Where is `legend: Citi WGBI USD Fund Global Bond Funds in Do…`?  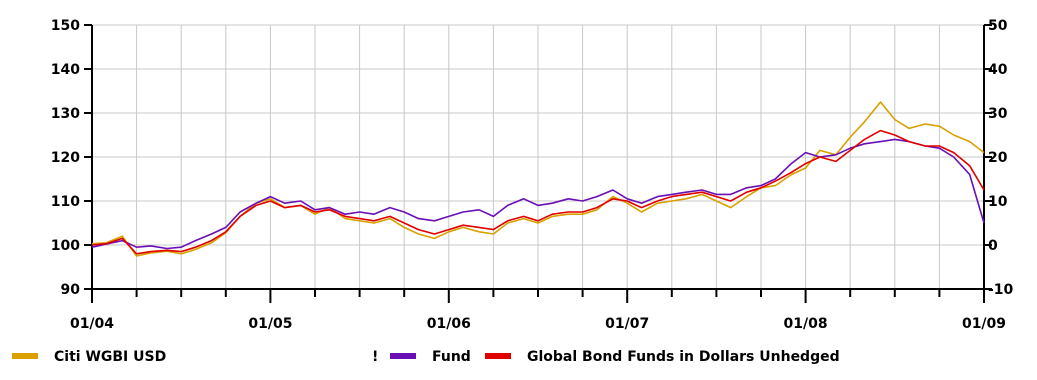
legend: Citi WGBI USD Fund Global Bond Funds in Do… is located at coordinates (426, 357).